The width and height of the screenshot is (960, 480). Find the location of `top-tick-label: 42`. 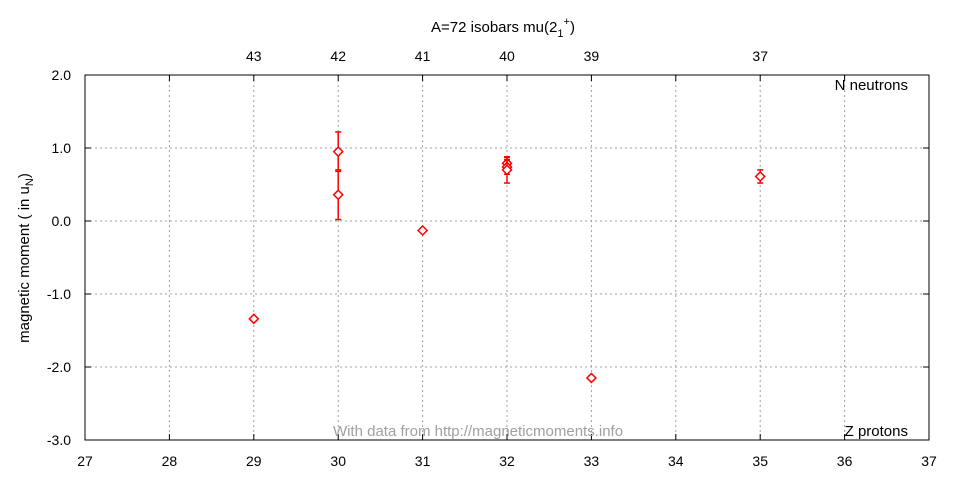

top-tick-label: 42 is located at coordinates (338, 56).